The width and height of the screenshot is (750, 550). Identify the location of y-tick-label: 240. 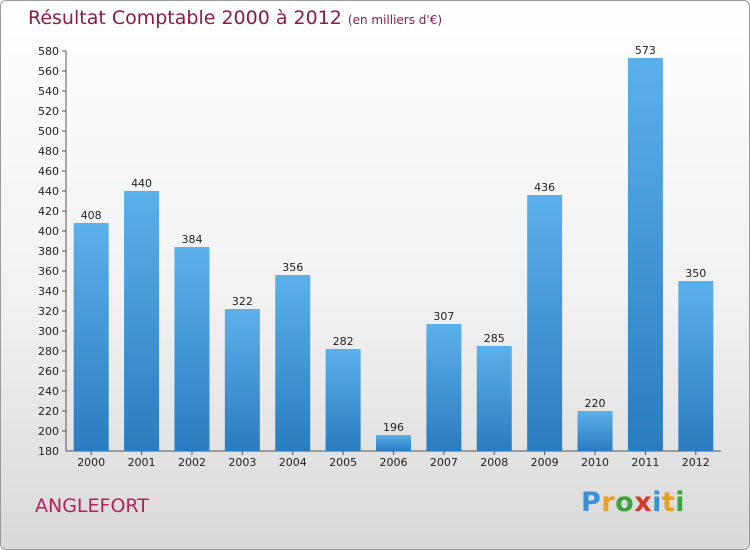
(48, 391).